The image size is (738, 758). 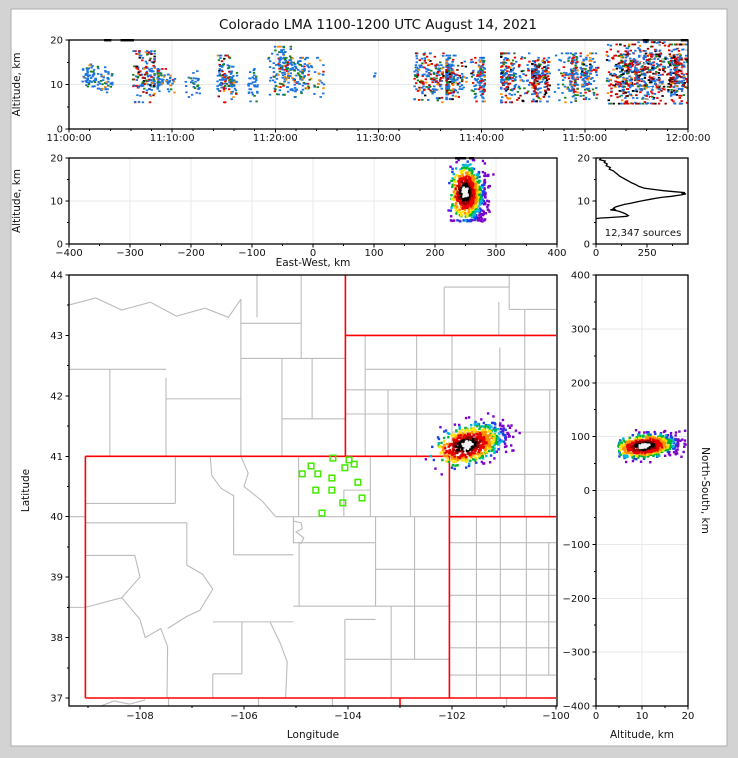 I want to click on svg-text: −106, so click(x=243, y=716).